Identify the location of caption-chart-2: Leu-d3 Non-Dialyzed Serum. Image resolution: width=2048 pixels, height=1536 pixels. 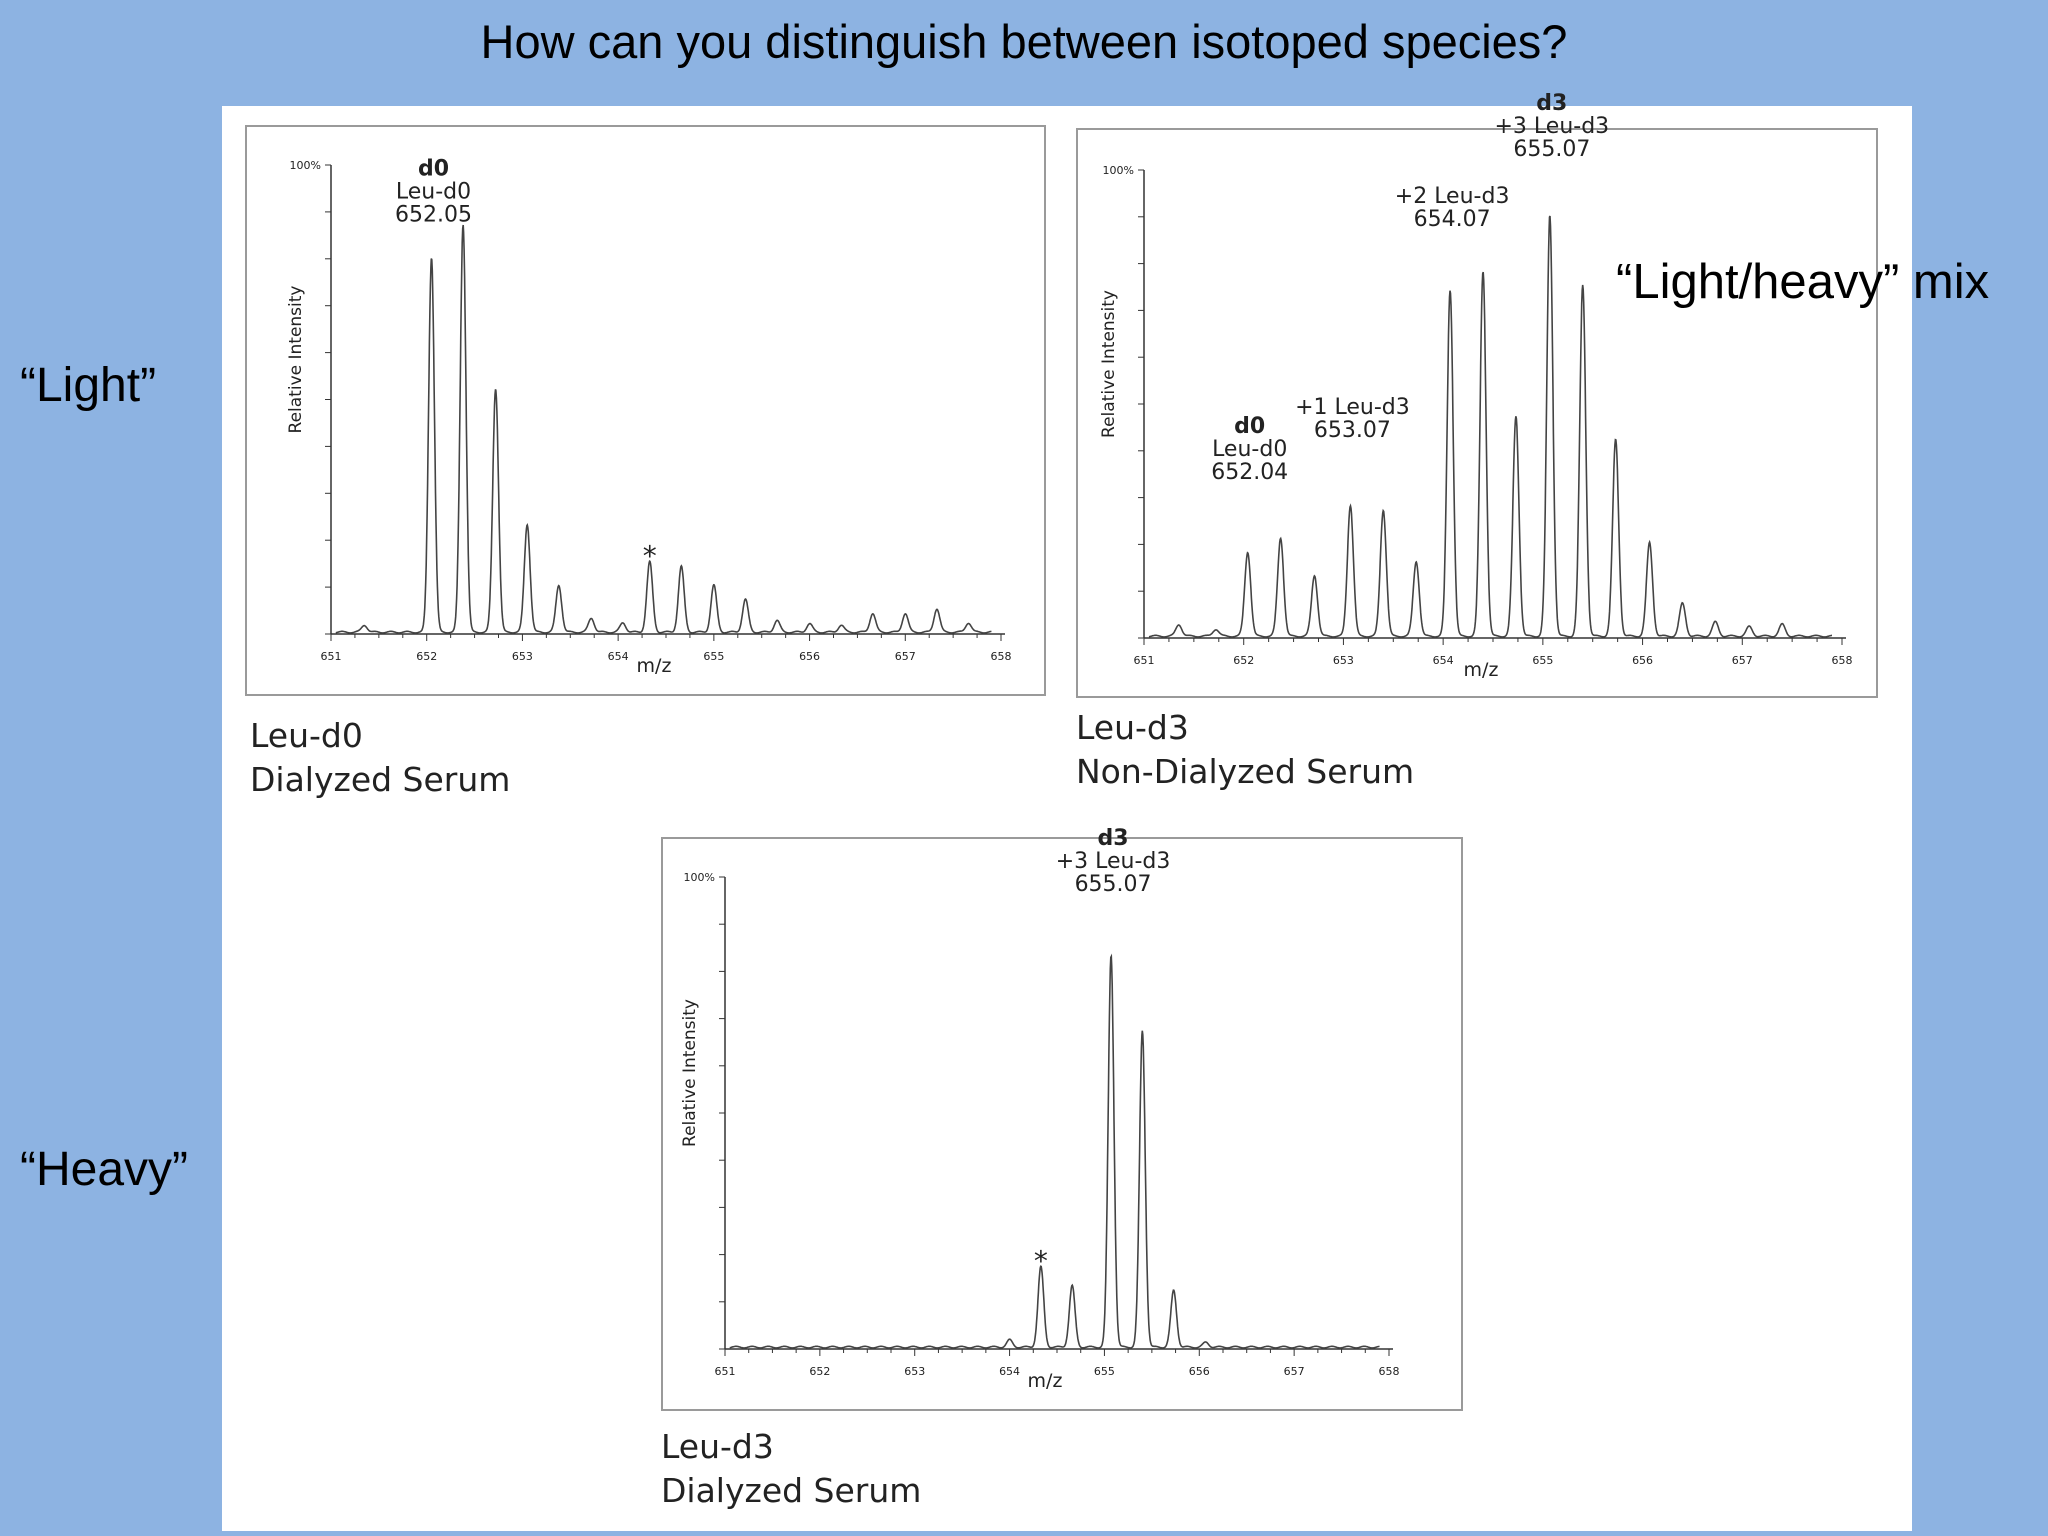
(1245, 750).